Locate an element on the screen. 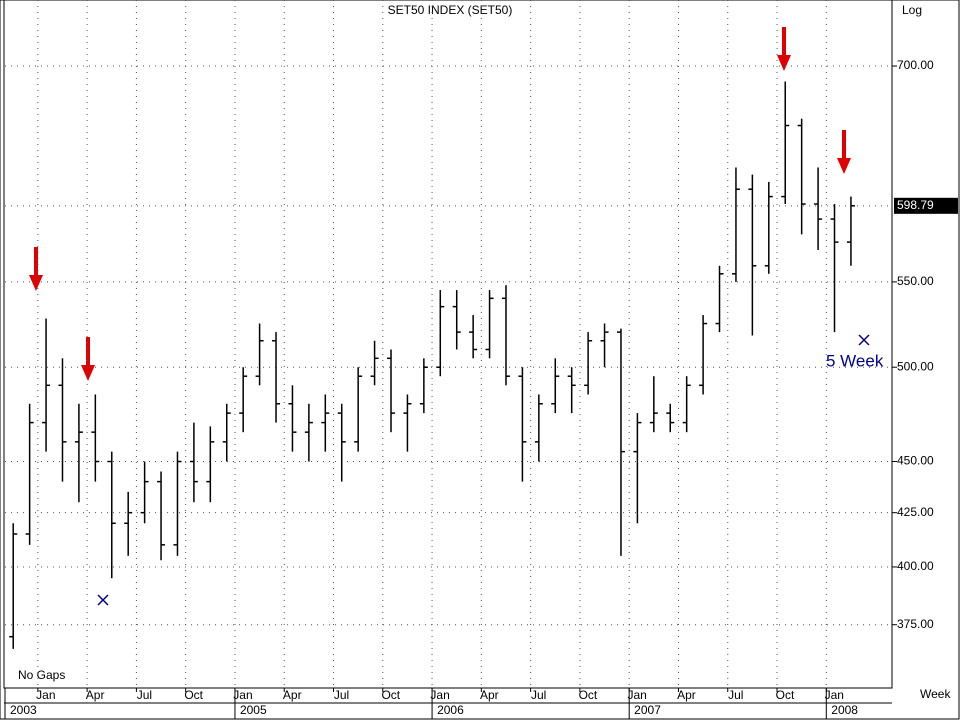 This screenshot has height=720, width=960. y-tick-label: 375.00 is located at coordinates (915, 624).